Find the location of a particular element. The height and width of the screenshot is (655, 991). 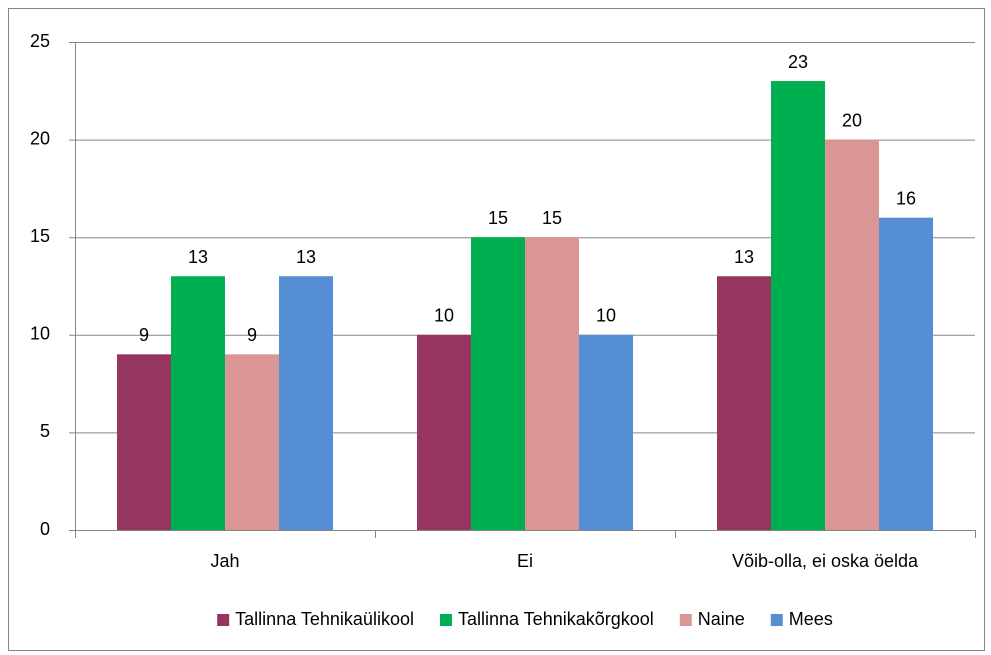

x-tick-label: Jah is located at coordinates (224, 561).